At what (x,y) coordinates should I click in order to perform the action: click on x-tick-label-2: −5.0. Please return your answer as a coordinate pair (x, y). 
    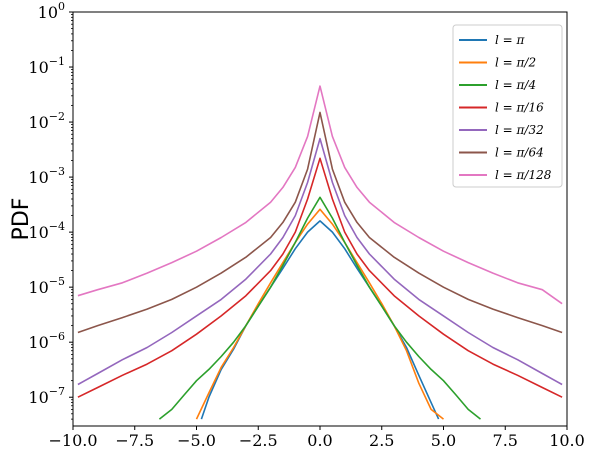
    Looking at the image, I should click on (196, 440).